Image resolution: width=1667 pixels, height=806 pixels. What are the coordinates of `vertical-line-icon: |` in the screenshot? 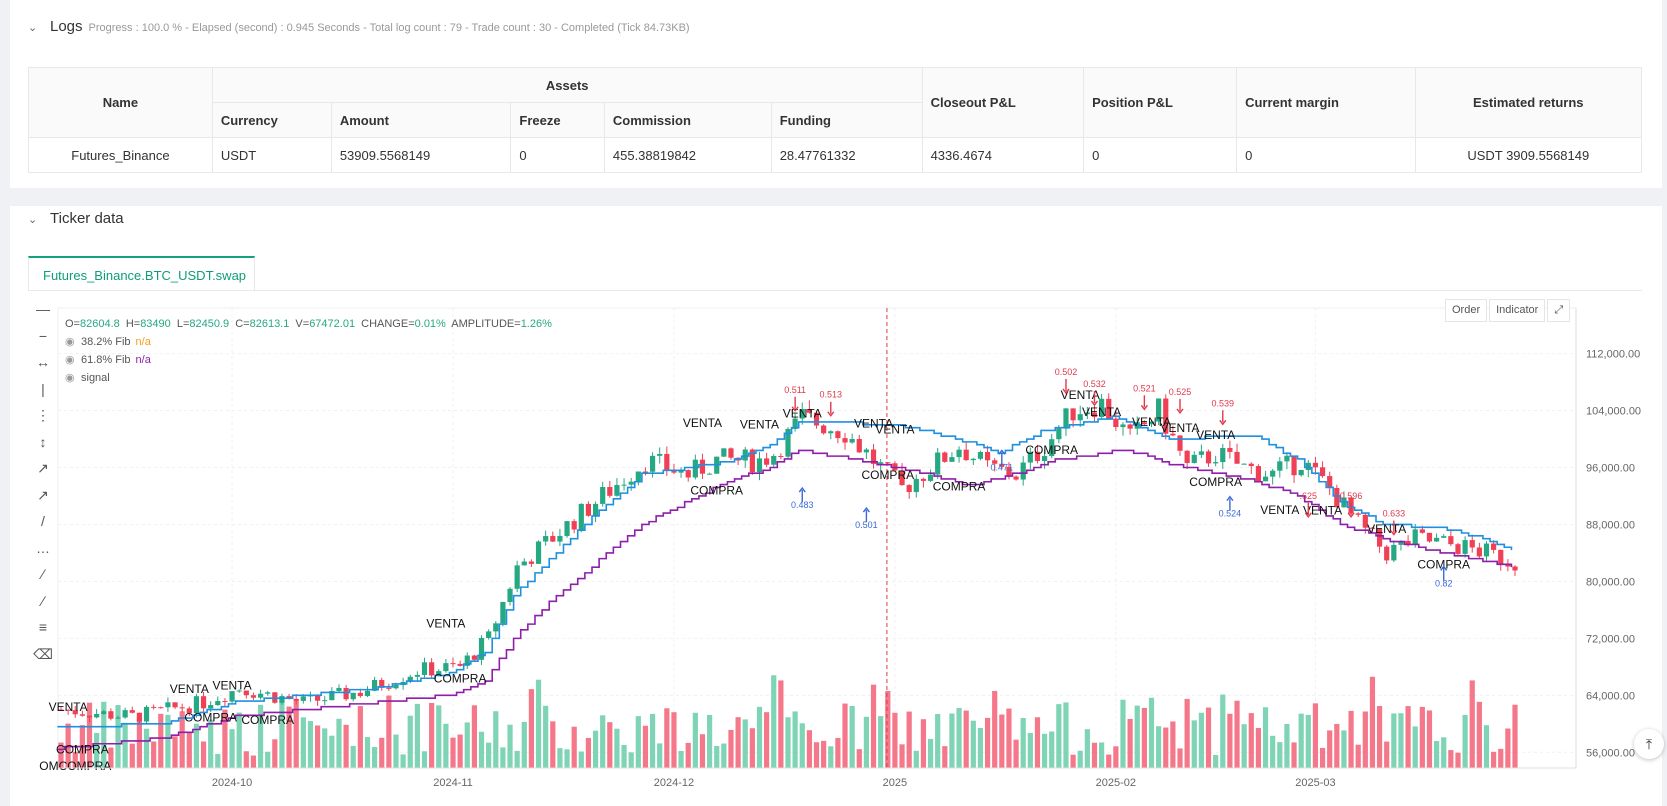 It's located at (43, 388).